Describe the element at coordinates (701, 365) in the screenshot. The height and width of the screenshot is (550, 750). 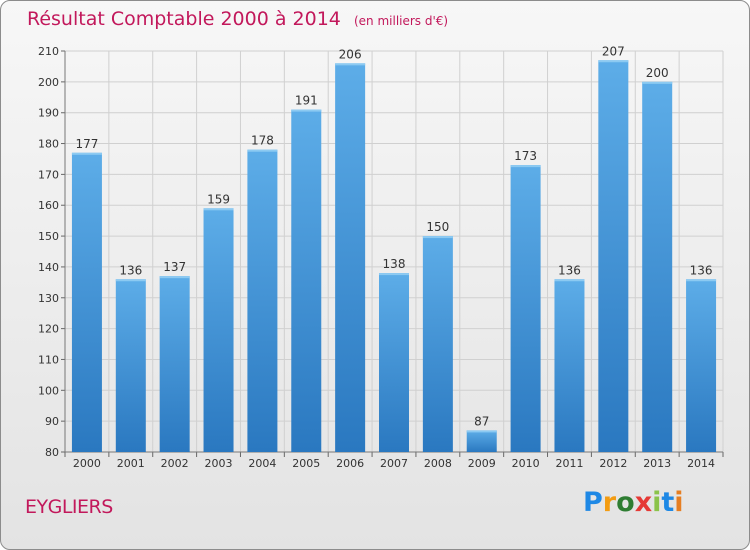
I see `bar-2014` at that location.